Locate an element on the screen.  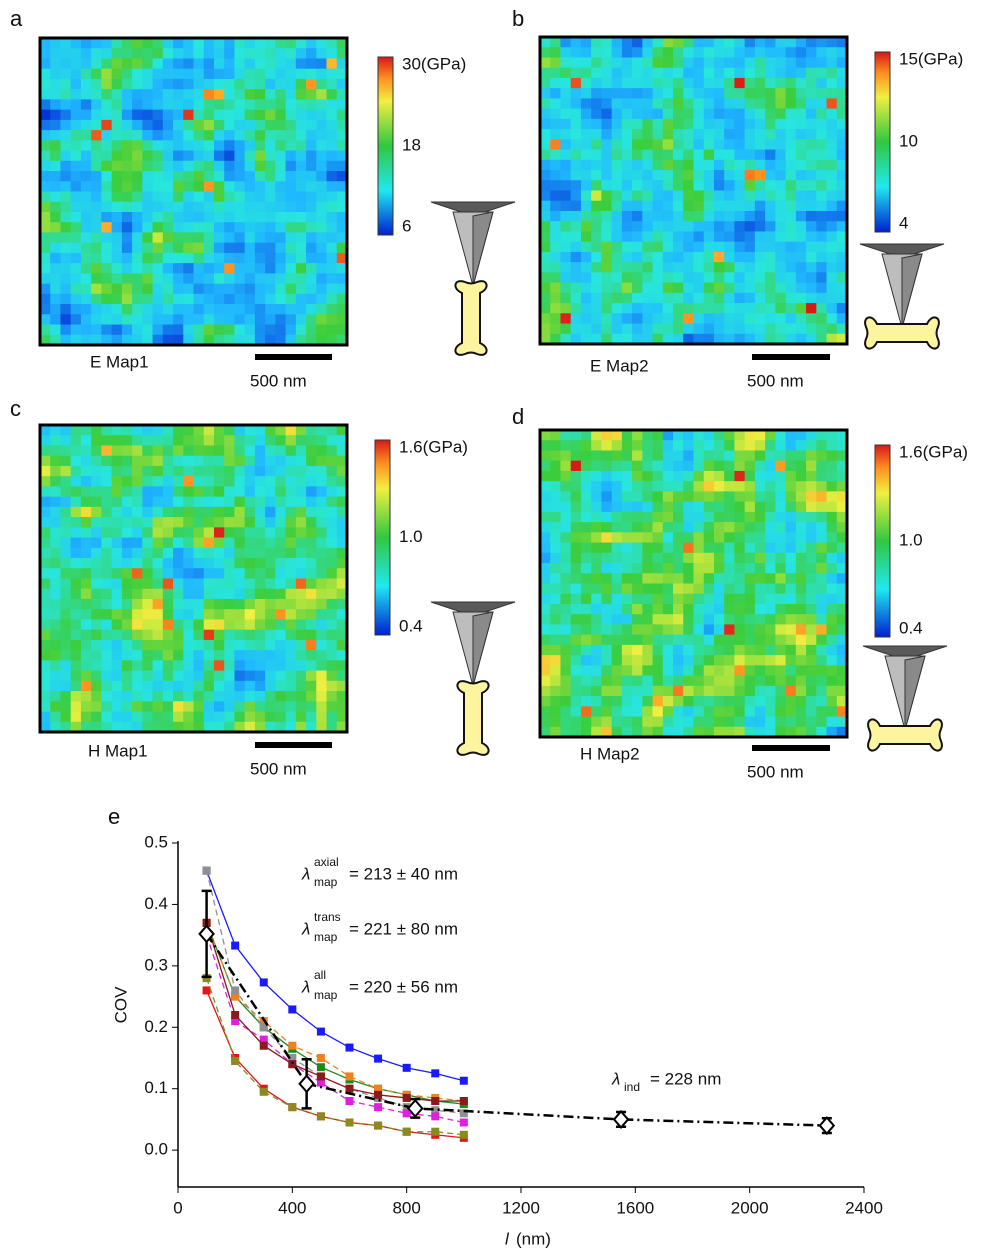
x-tick-label: 800 is located at coordinates (406, 1207).